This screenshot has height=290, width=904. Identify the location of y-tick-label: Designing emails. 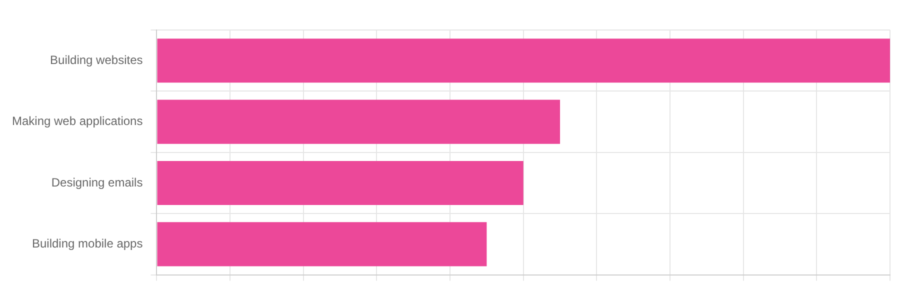
(97, 182).